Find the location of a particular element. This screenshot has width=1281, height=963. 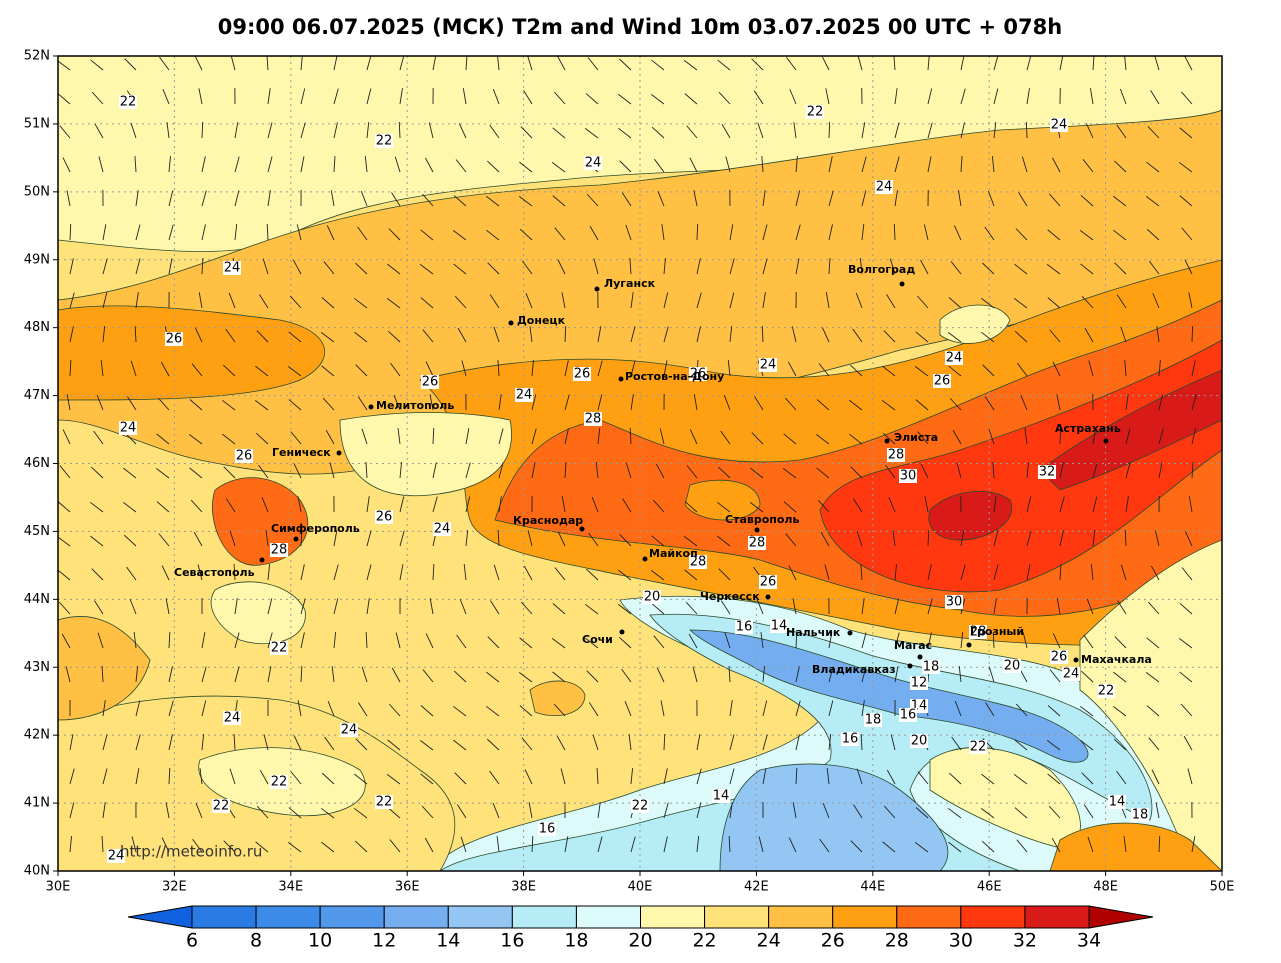

city-label: Черкесск is located at coordinates (730, 596).